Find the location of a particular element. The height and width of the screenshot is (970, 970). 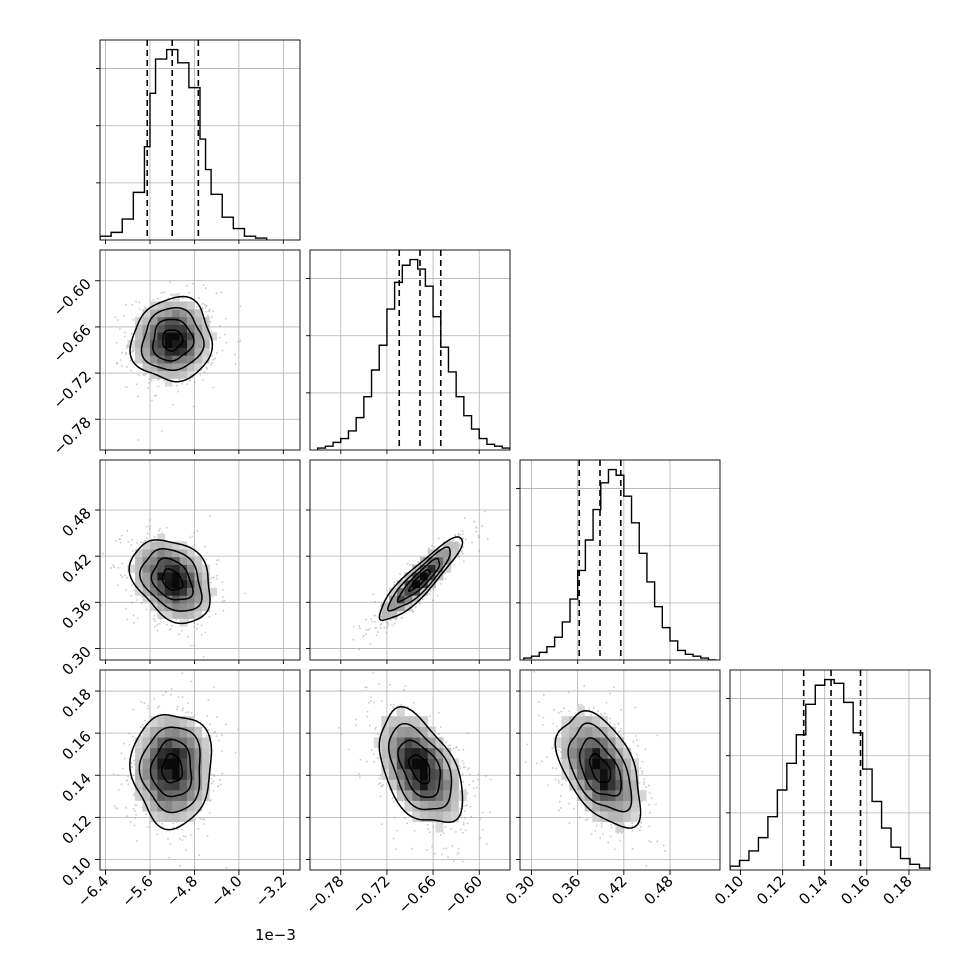

panel-frame is located at coordinates (200, 770).